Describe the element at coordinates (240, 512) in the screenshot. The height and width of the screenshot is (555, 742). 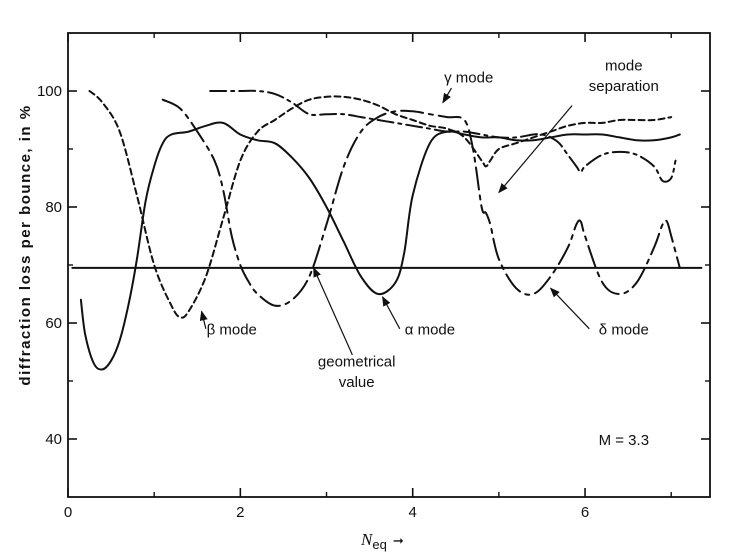
I see `x-tick-label: 2` at that location.